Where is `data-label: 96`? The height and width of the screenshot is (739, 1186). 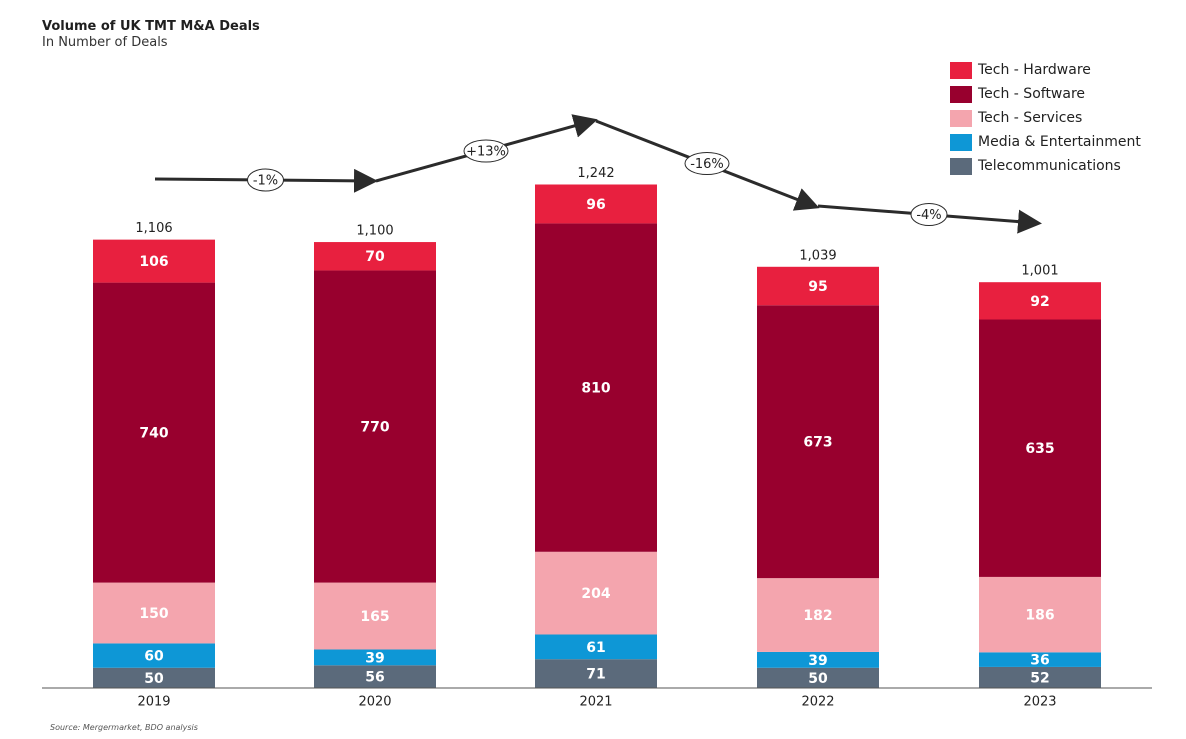 data-label: 96 is located at coordinates (595, 205).